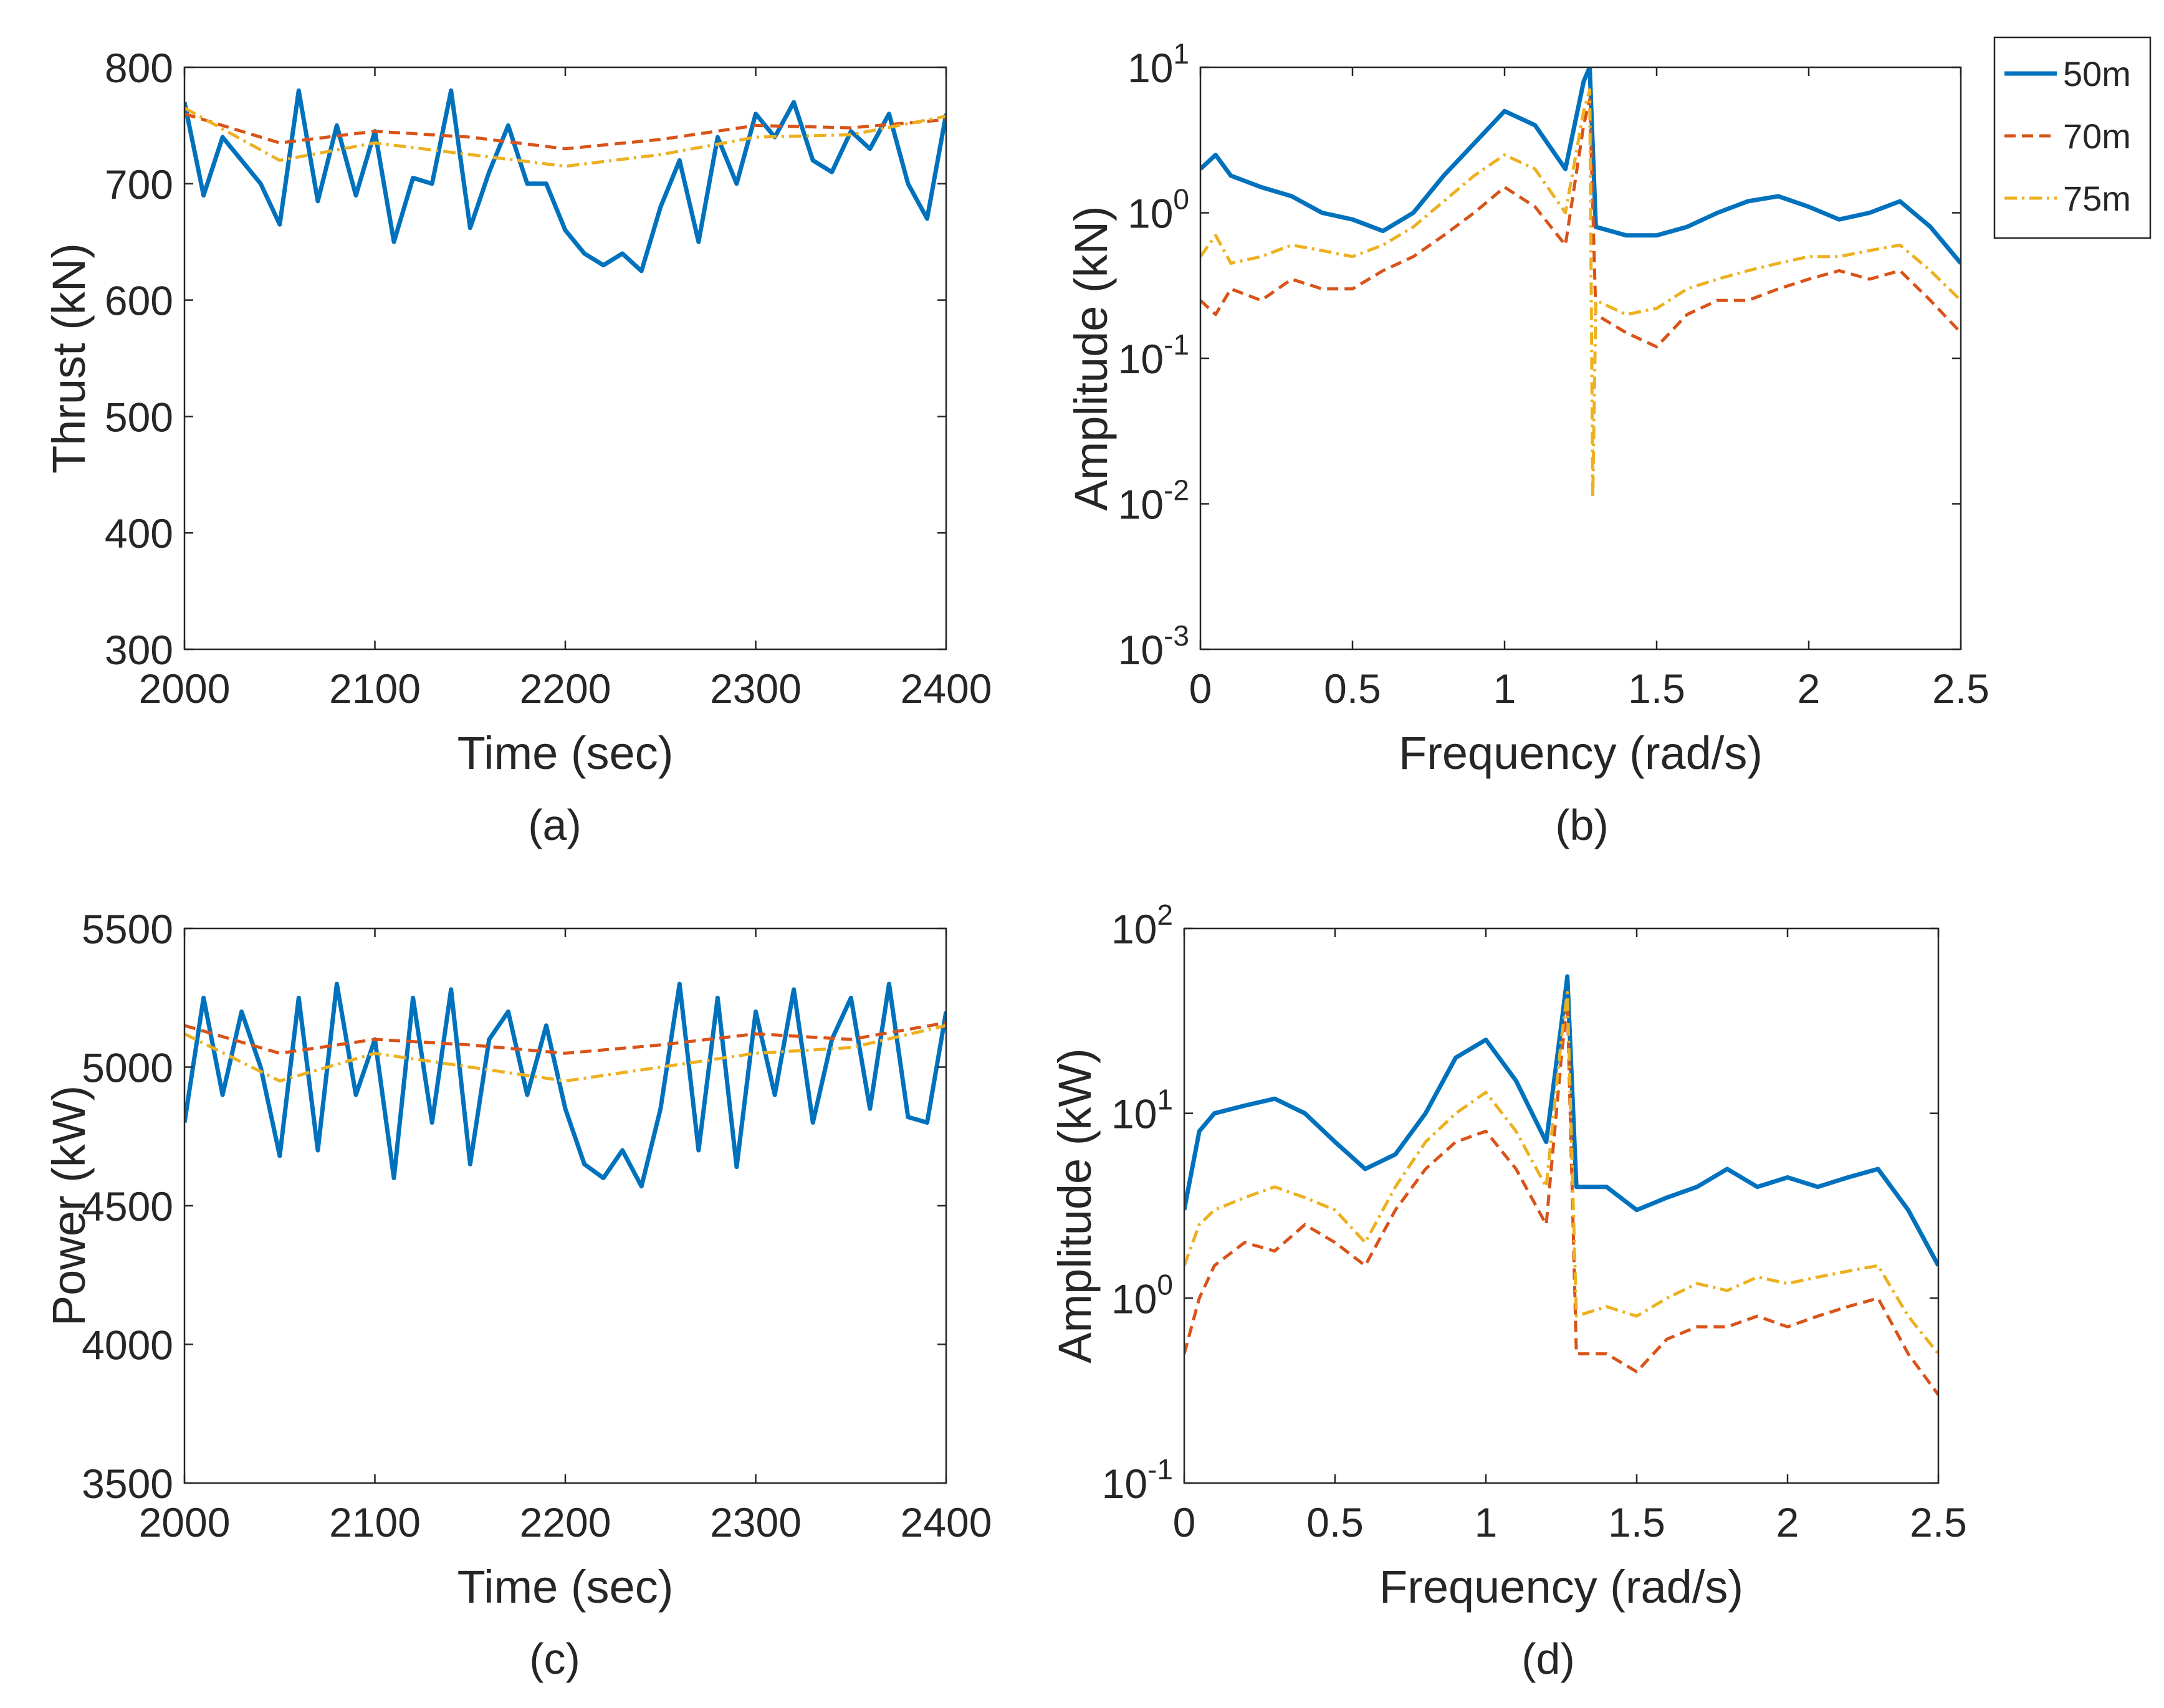 The height and width of the screenshot is (1708, 2164). Describe the element at coordinates (139, 301) in the screenshot. I see `y-tick-label: 600` at that location.